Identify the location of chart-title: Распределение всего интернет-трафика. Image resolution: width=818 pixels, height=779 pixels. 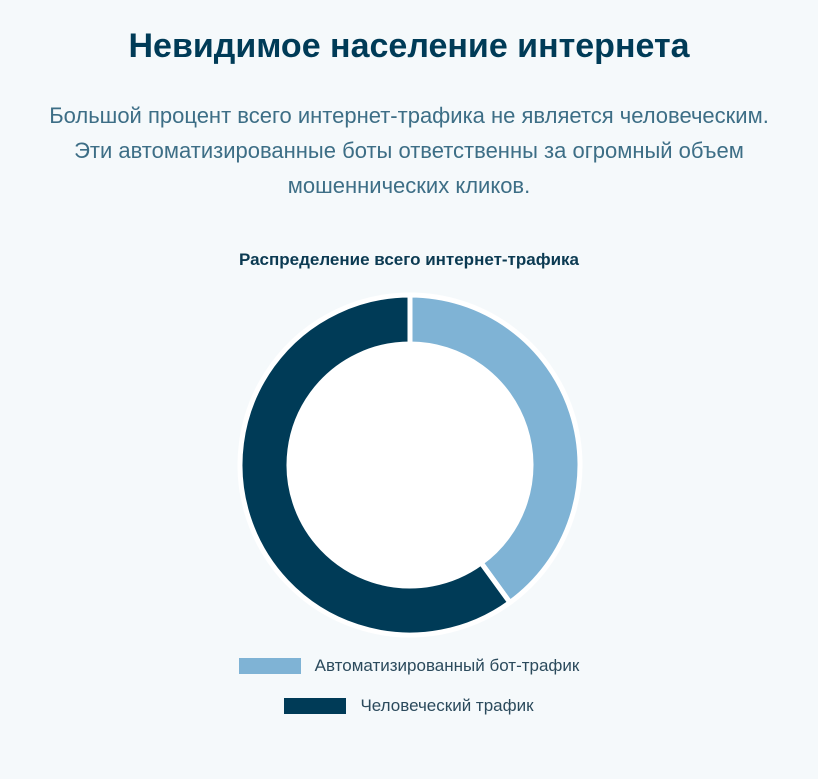
(409, 259).